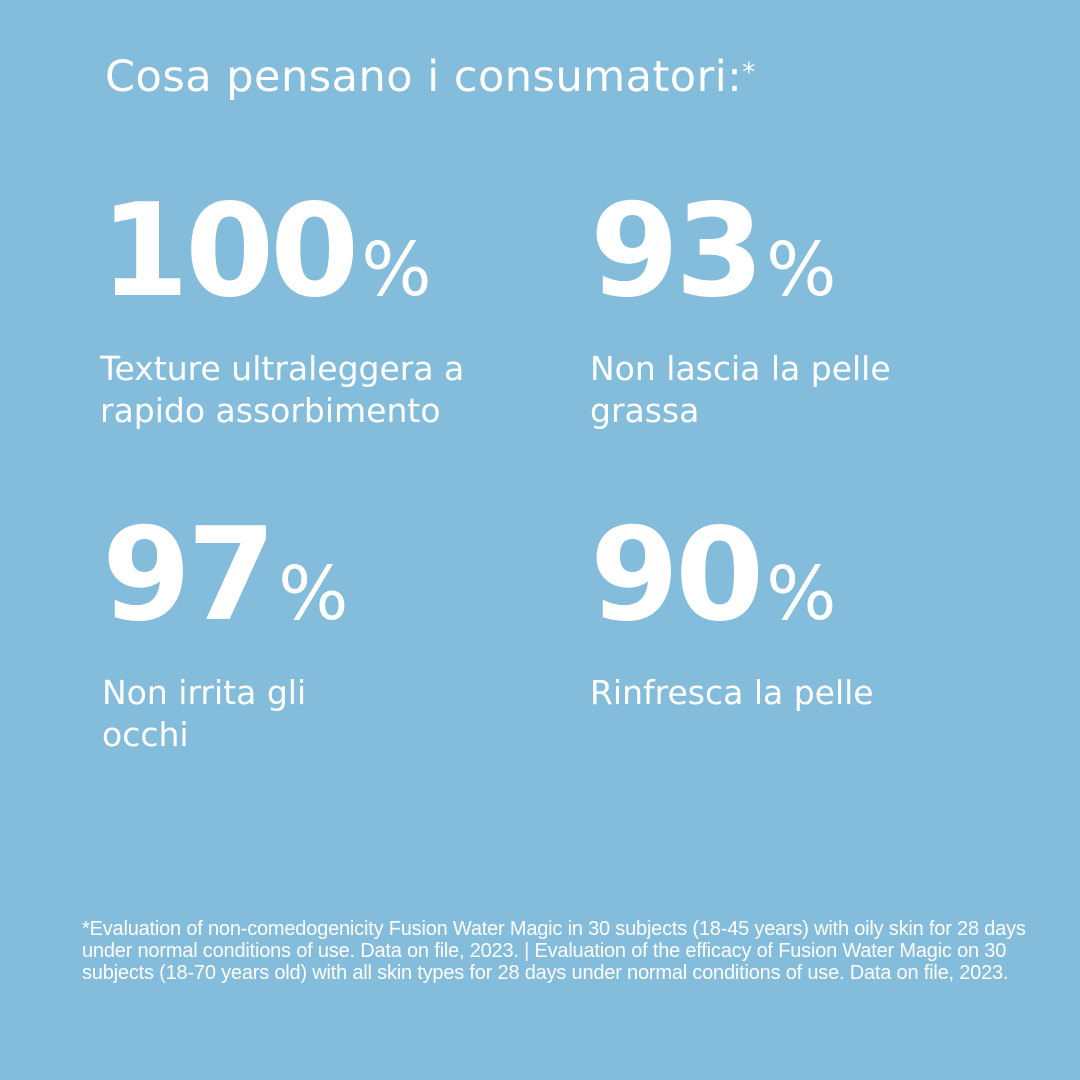 The width and height of the screenshot is (1080, 1080). I want to click on stat-not-greasy: 93% Non lascia la pelle grassa, so click(760, 310).